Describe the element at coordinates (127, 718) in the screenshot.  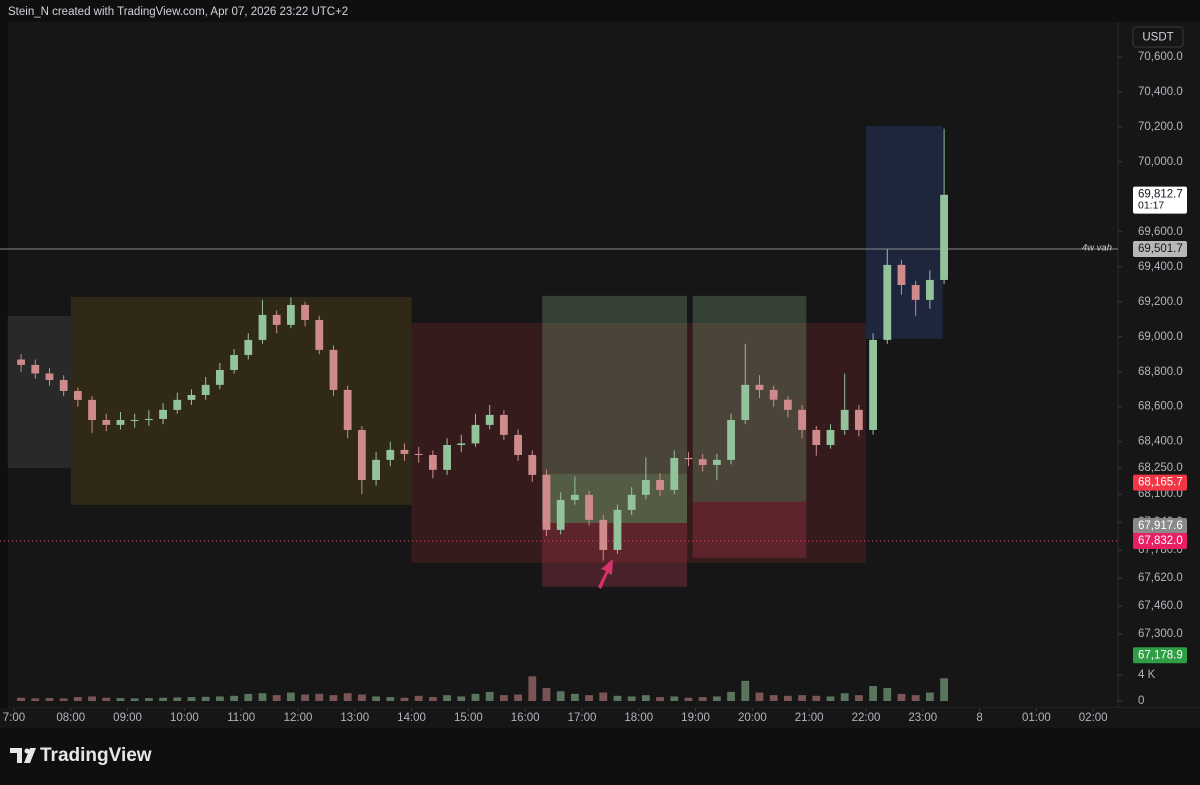
I see `x-tick-label: 09:00` at that location.